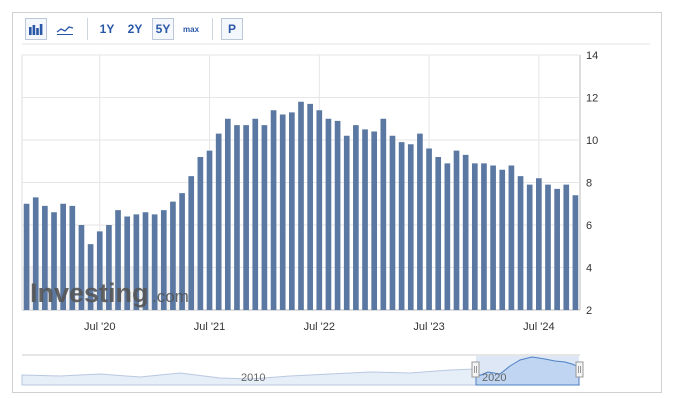 The image size is (676, 403). Describe the element at coordinates (475, 369) in the screenshot. I see `navigator-left-handle` at that location.